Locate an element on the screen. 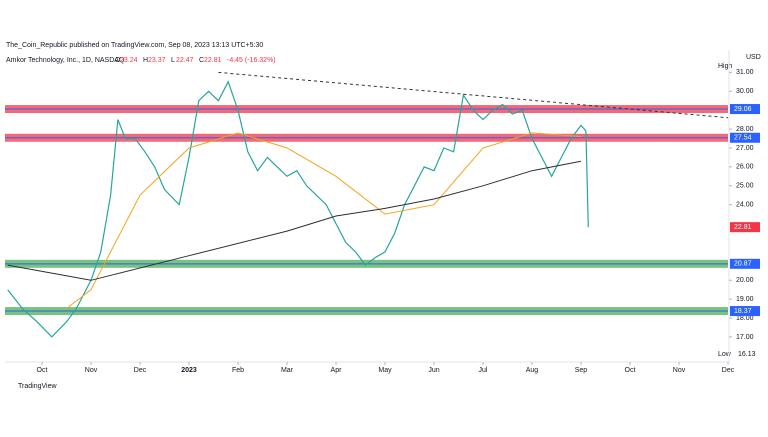 The width and height of the screenshot is (768, 437). ohlc-key: L is located at coordinates (173, 60).